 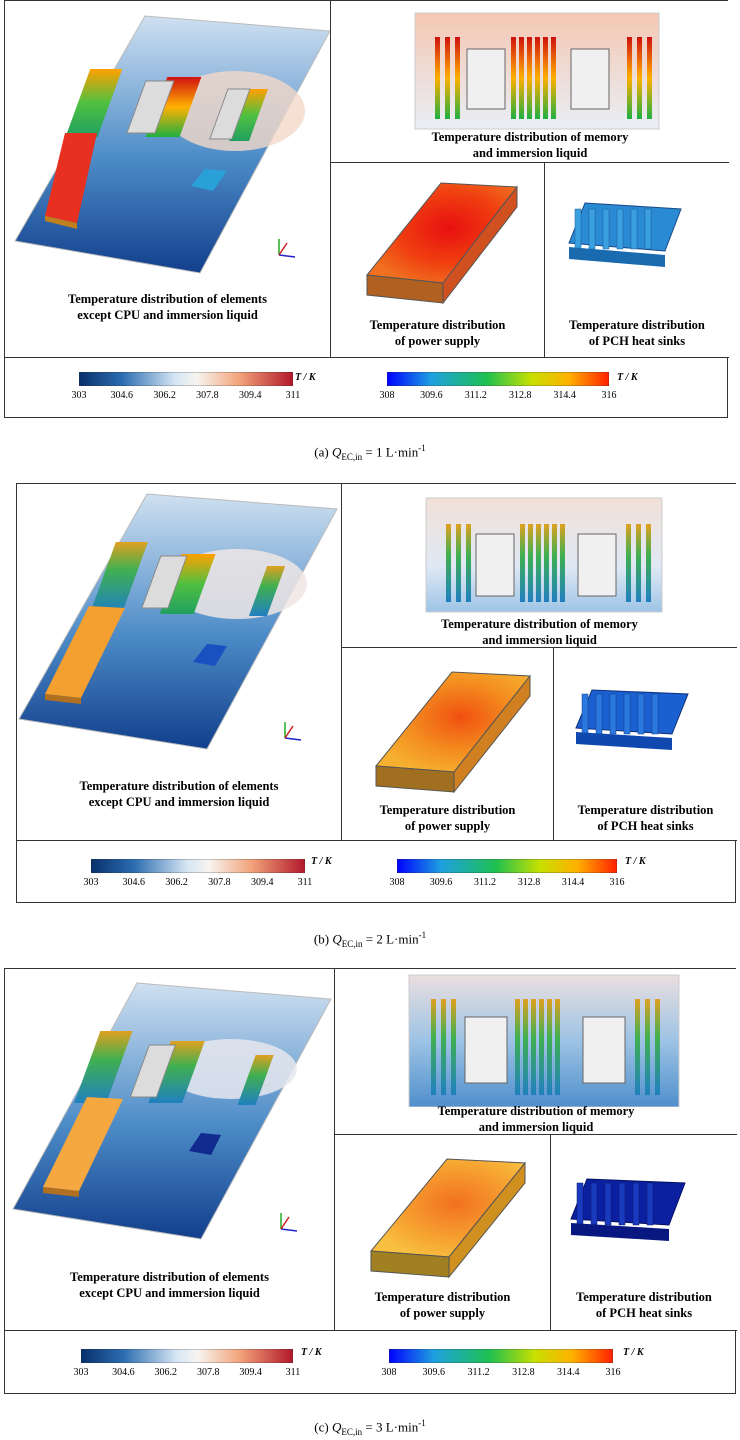 What do you see at coordinates (186, 386) in the screenshot?
I see `colorbar-left-a: 303 304.6 306.2 307.8 309.4 311` at bounding box center [186, 386].